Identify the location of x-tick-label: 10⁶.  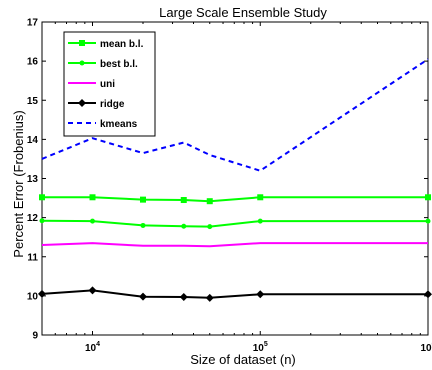
(426, 347).